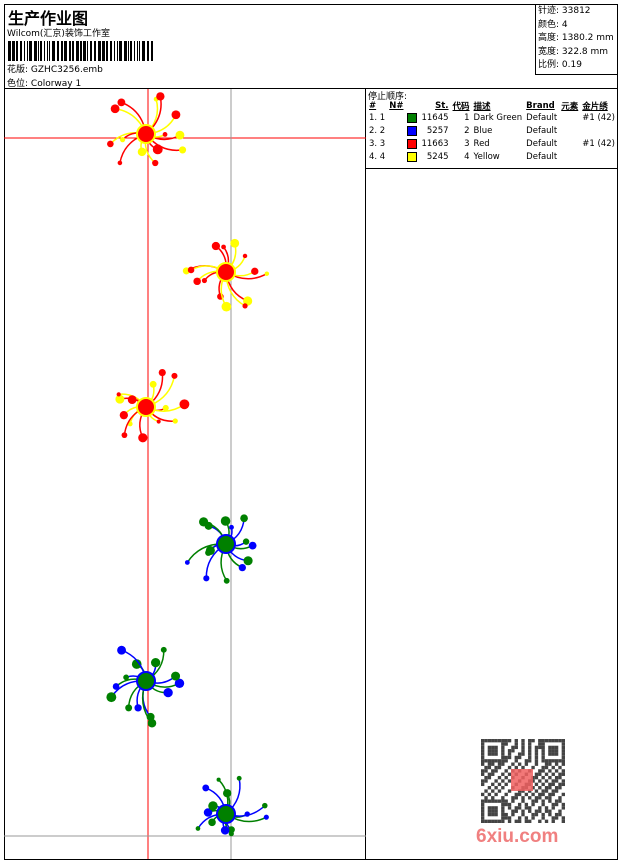  Describe the element at coordinates (553, 24) in the screenshot. I see `color-count: 颜色: 4` at that location.